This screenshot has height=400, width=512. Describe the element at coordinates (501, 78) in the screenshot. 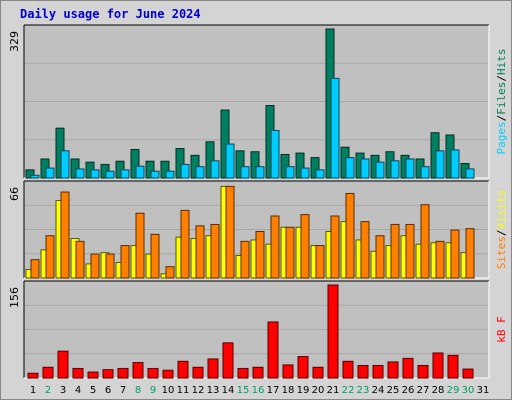

I see `legend-sep2: /` at that location.